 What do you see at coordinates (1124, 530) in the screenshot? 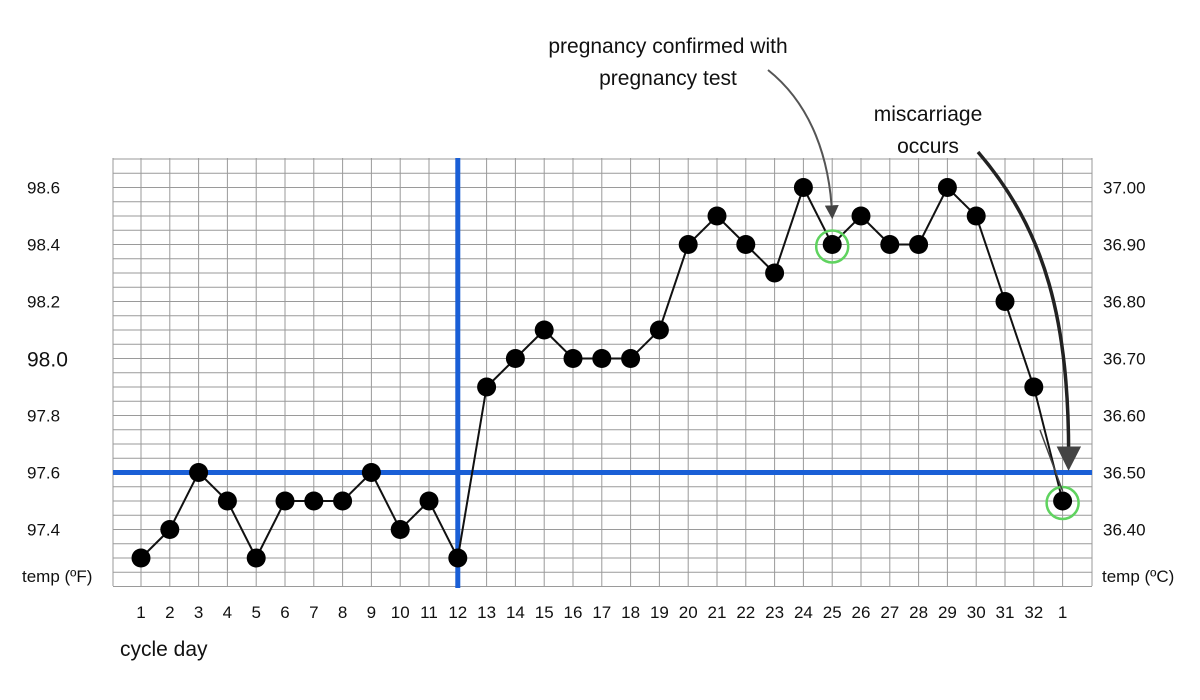
I see `y-tick-right: 36.40` at bounding box center [1124, 530].